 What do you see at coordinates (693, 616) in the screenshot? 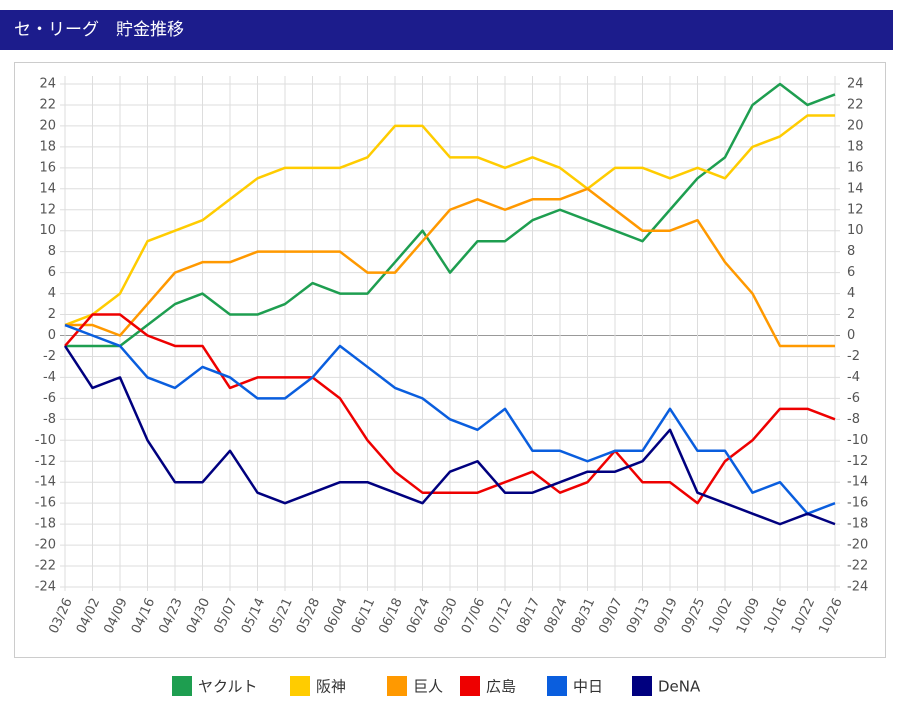
I see `x-tick-label: 09/25` at bounding box center [693, 616].